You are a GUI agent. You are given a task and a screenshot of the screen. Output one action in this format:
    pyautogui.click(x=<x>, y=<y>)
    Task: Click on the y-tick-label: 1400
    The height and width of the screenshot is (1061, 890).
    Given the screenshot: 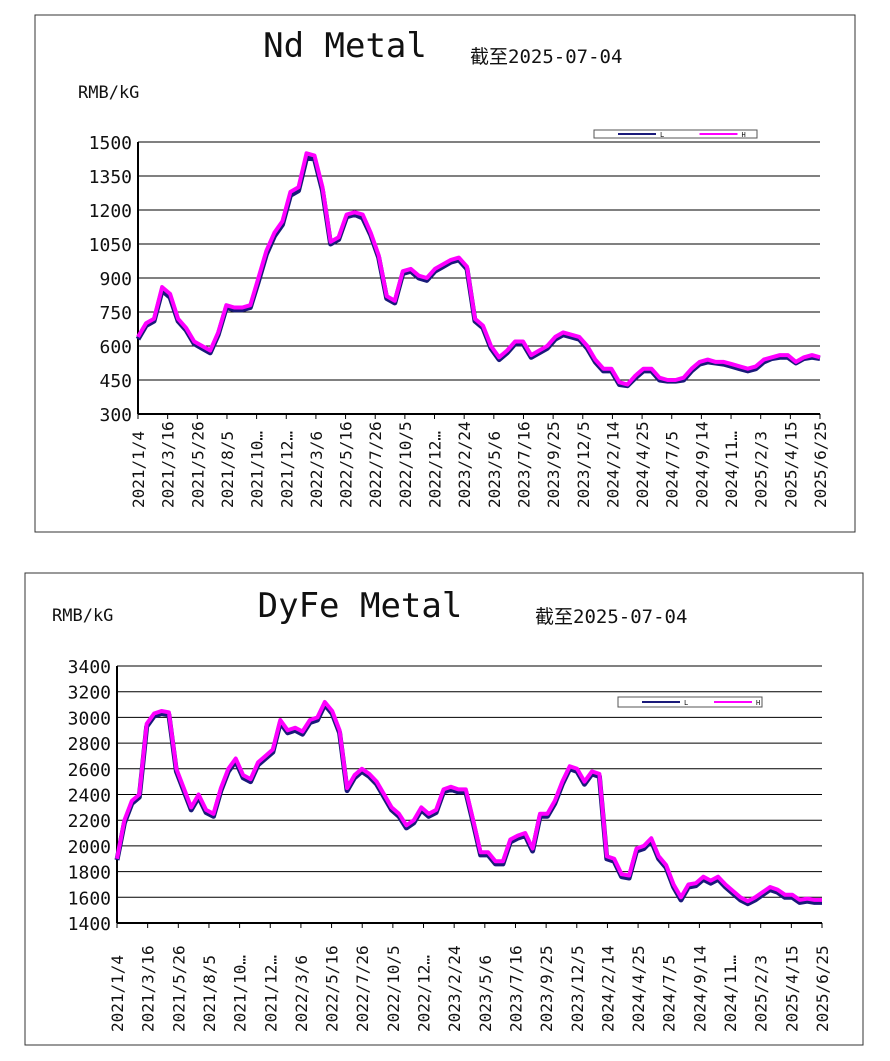 What is the action you would take?
    pyautogui.click(x=89, y=924)
    